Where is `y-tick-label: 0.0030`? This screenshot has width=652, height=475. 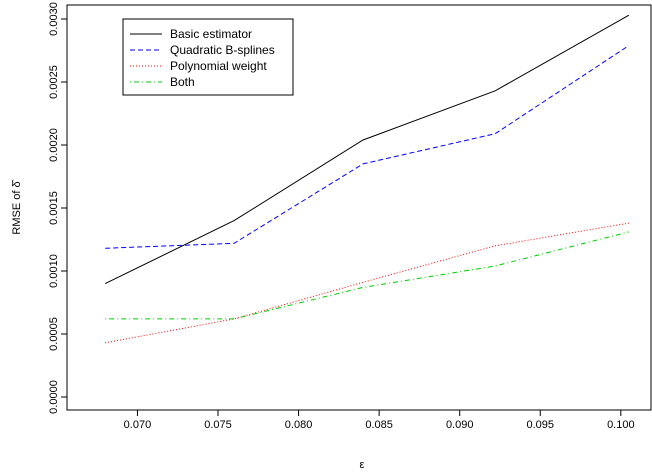 y-tick-label: 0.0030 is located at coordinates (54, 19).